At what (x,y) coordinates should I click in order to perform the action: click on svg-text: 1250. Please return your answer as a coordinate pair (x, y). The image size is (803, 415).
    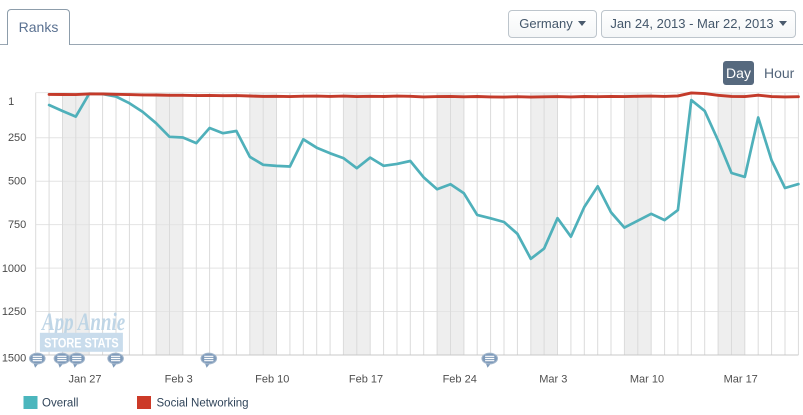
    Looking at the image, I should click on (14, 312).